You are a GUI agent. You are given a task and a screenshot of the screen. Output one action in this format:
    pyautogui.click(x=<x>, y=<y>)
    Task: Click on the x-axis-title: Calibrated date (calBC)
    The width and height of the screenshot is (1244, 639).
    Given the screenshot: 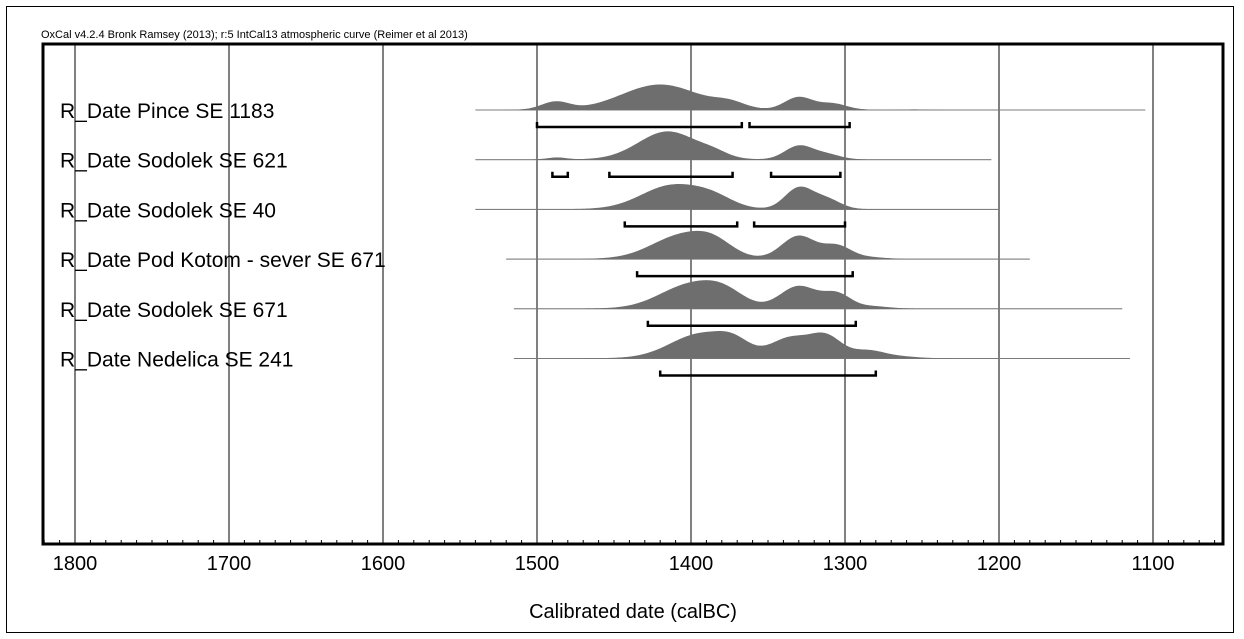 What is the action you would take?
    pyautogui.click(x=633, y=612)
    